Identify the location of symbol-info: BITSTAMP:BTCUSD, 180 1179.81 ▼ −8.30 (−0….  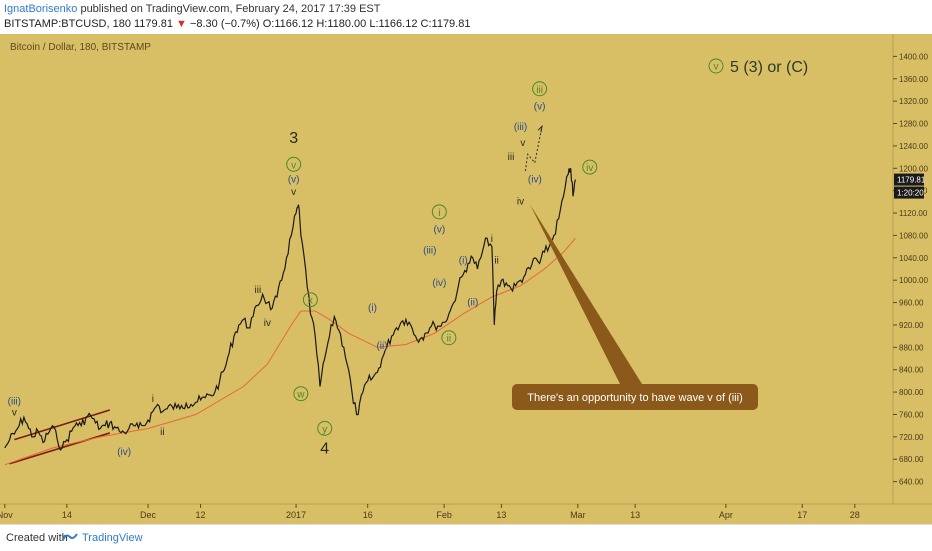
(237, 24).